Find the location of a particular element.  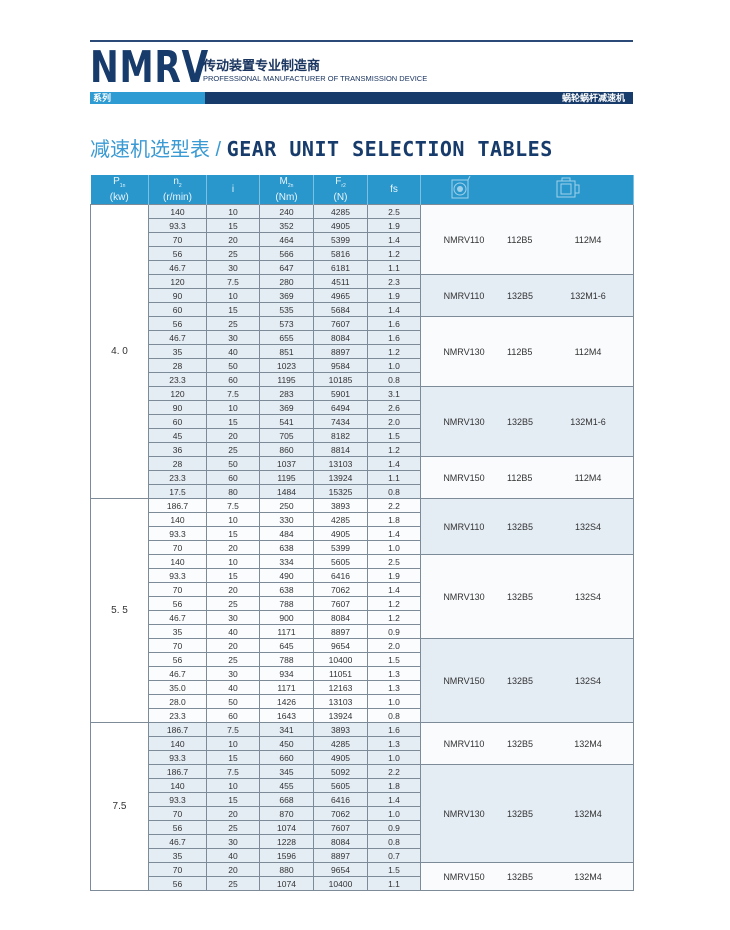

unit-config-cell: NMRV150 132B5 132S4 is located at coordinates (527, 680).